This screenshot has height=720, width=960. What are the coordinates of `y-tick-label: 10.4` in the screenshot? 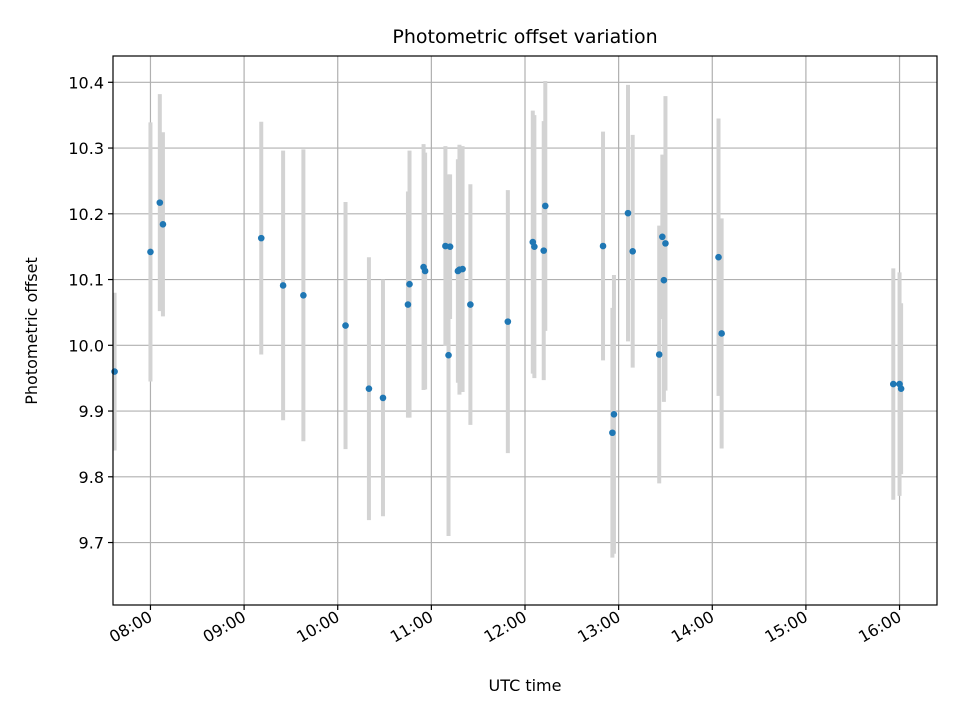 It's located at (86, 82).